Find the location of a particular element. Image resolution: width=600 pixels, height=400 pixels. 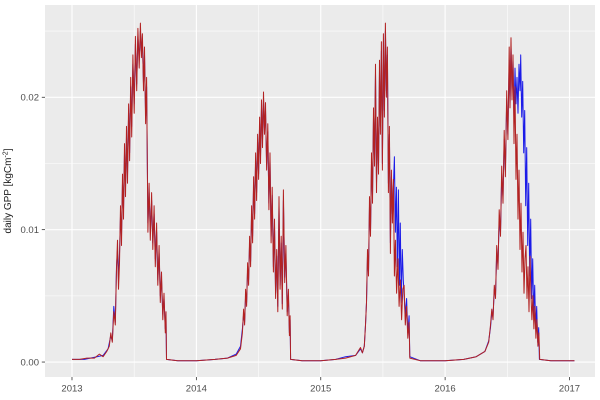

y-tick-label: 0.01 is located at coordinates (30, 230).